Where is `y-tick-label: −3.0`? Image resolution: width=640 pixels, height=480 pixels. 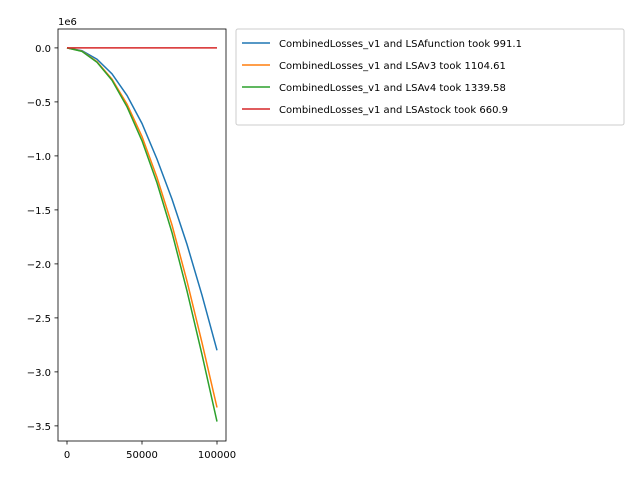 y-tick-label: −3.0 is located at coordinates (39, 373).